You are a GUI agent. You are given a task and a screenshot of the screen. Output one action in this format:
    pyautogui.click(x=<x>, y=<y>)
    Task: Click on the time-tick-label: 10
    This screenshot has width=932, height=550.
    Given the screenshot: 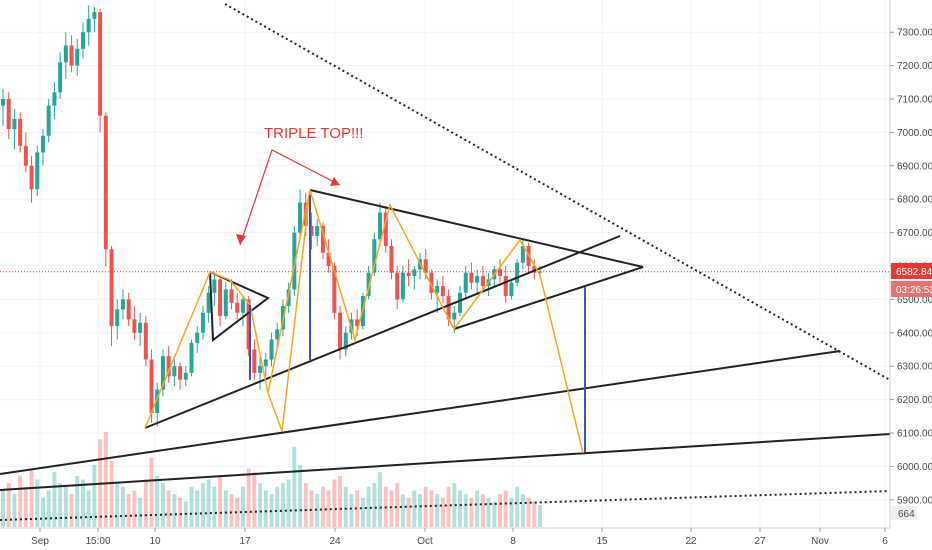 What is the action you would take?
    pyautogui.click(x=155, y=541)
    